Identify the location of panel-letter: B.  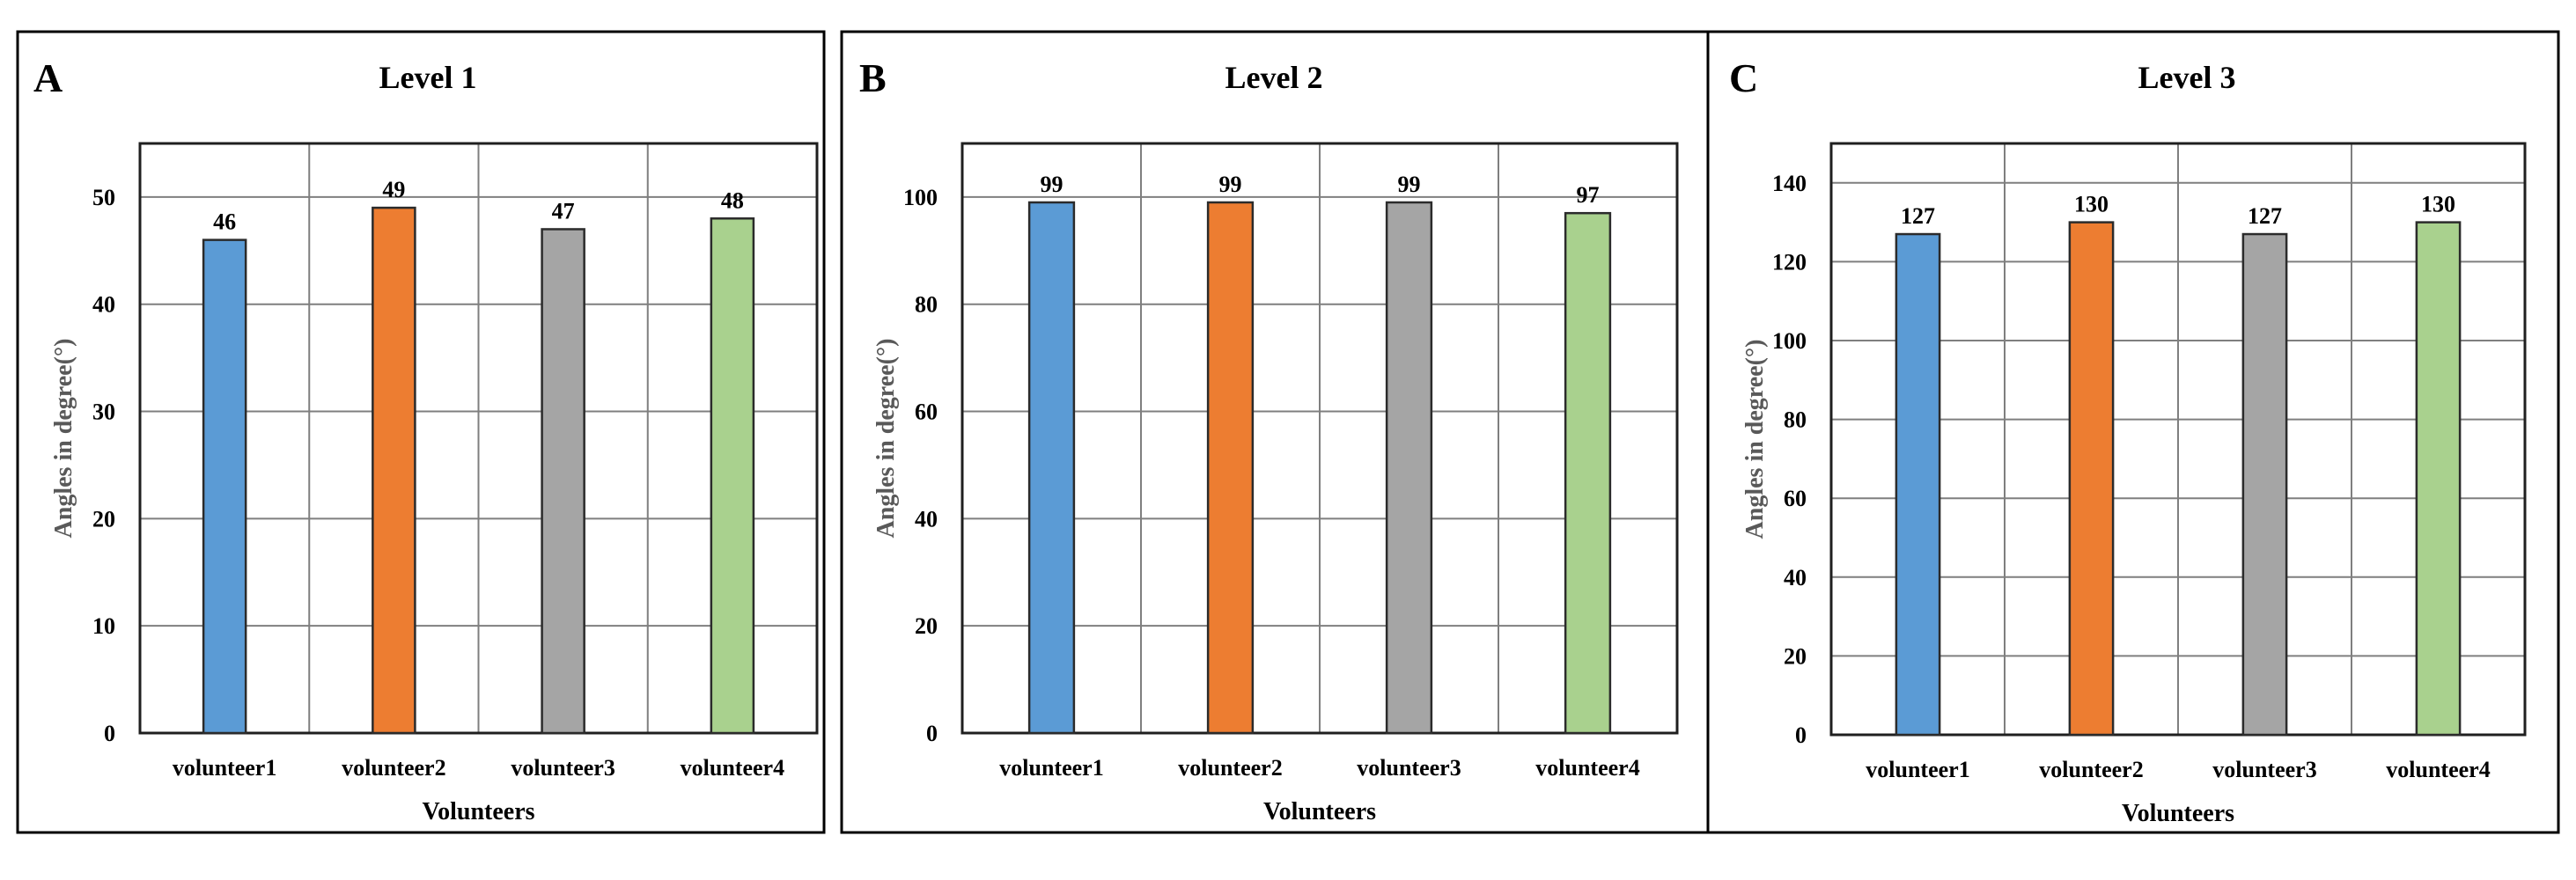
(873, 78).